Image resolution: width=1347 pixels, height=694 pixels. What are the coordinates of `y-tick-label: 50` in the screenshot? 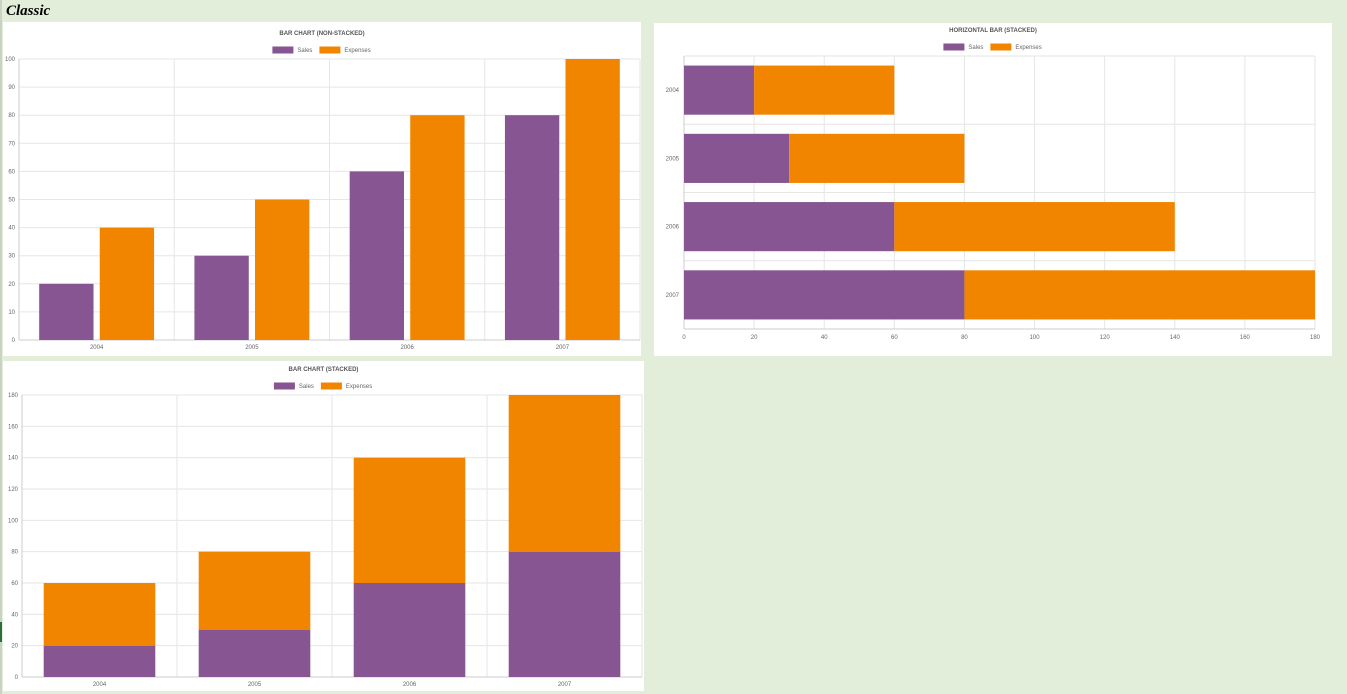 It's located at (11, 201).